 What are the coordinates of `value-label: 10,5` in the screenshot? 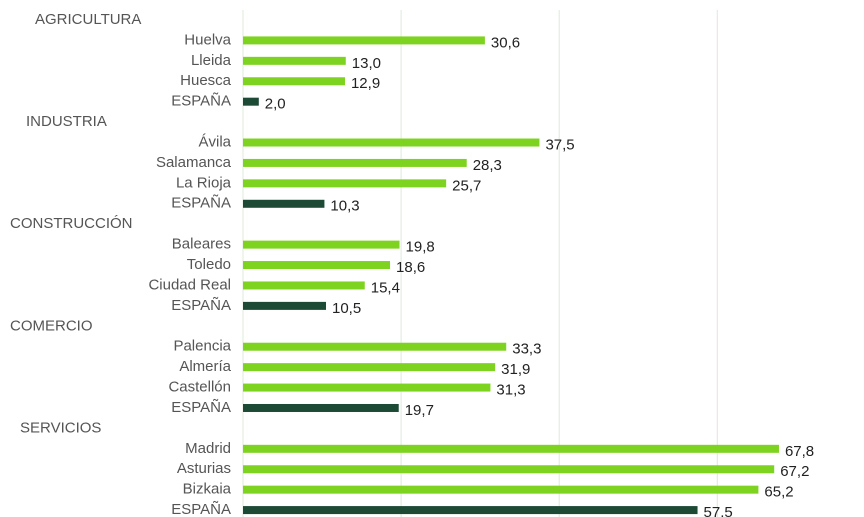 It's located at (346, 308).